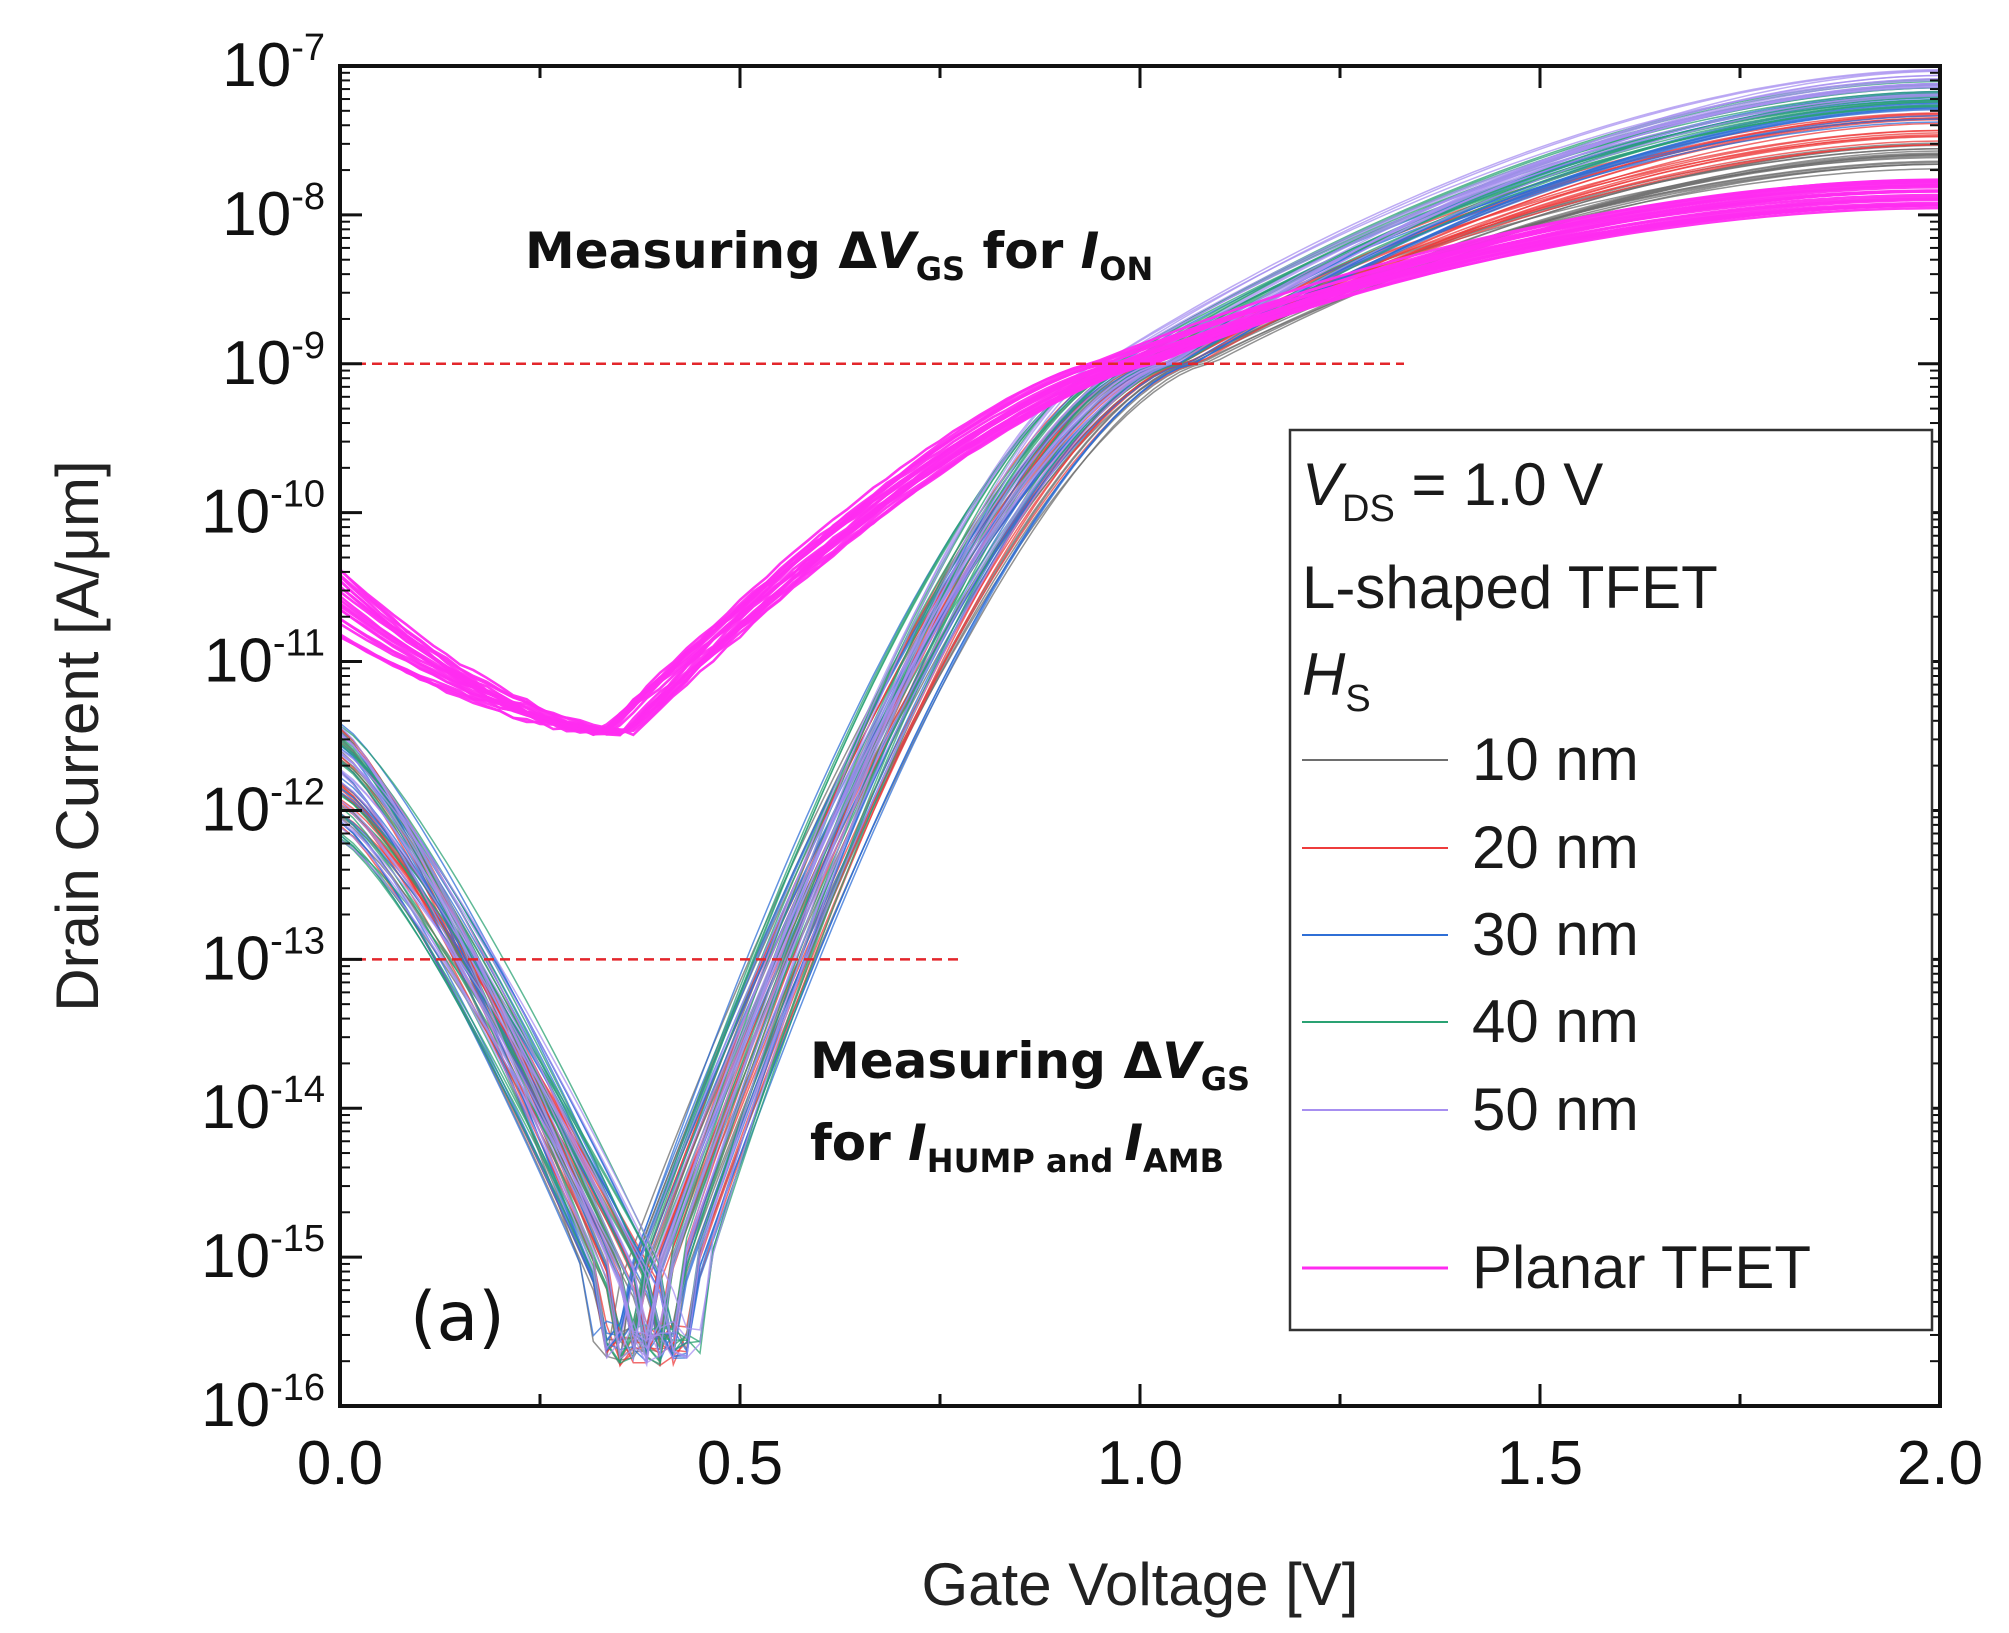 The height and width of the screenshot is (1633, 2009). I want to click on annotation-hump-var-sub: GS, so click(1225, 1079).